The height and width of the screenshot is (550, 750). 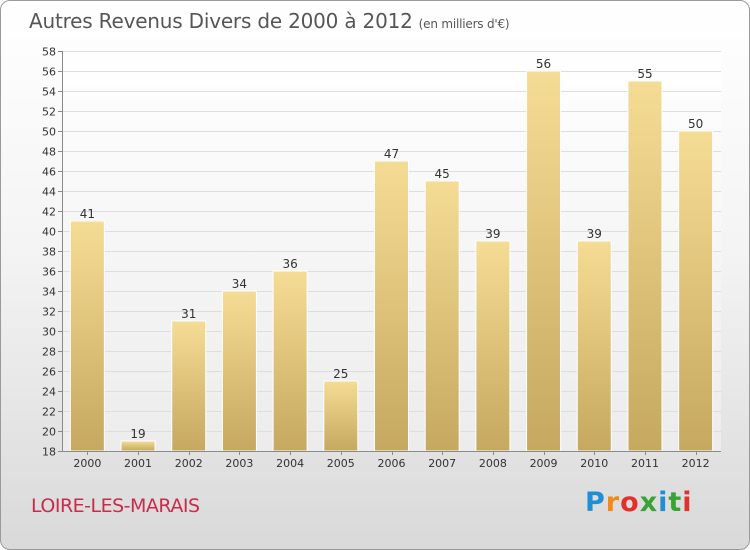 What do you see at coordinates (289, 264) in the screenshot?
I see `bar-value-label: 36` at bounding box center [289, 264].